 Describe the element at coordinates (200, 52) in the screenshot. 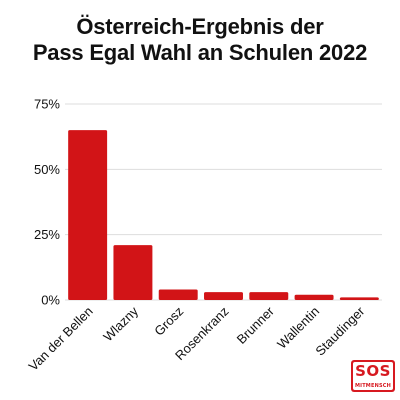

I see `chart-title-line-2: Pass Egal Wahl an Schulen 2022` at that location.